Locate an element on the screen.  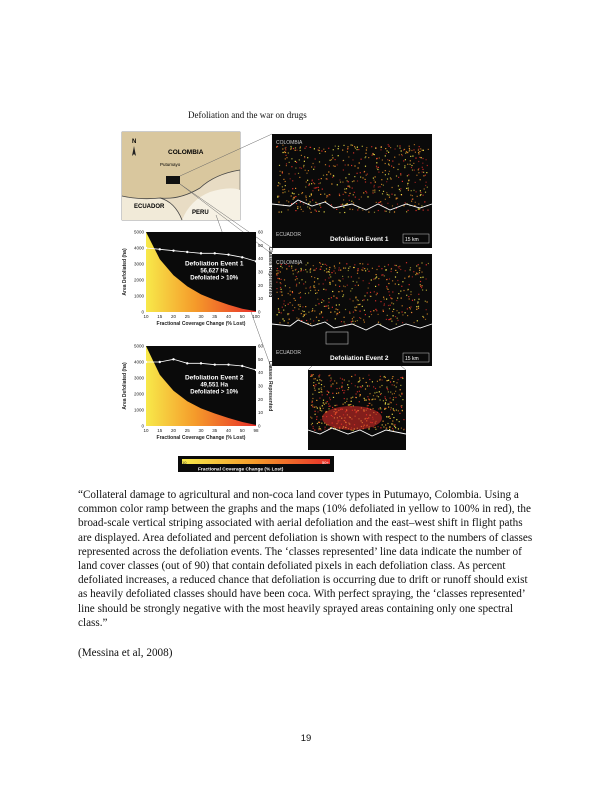
chart1-area-series is located at coordinates (201, 272).